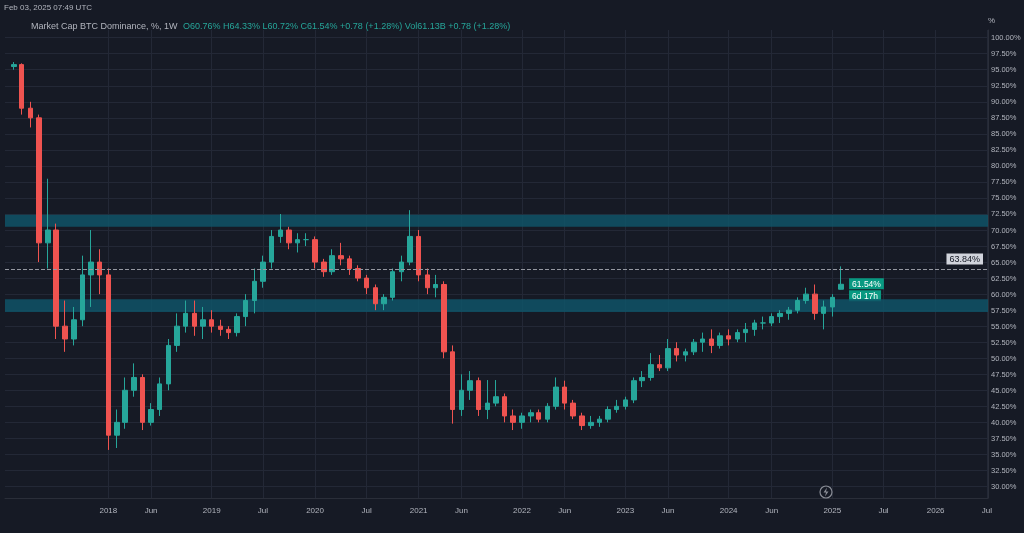 This screenshot has width=1024, height=533. Describe the element at coordinates (419, 510) in the screenshot. I see `x-tick-label: 2021` at that location.